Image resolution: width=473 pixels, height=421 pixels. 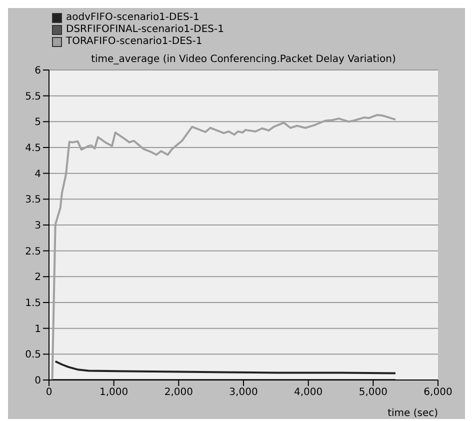 What do you see at coordinates (225, 367) in the screenshot?
I see `line-series` at bounding box center [225, 367].